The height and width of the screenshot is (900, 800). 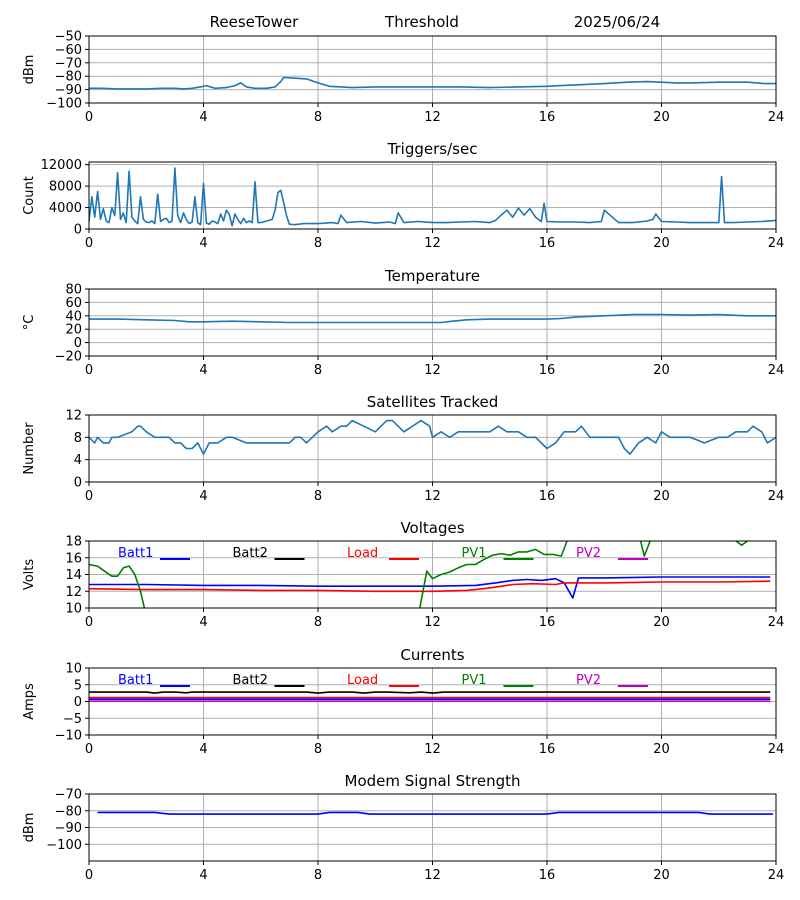 I want to click on satellites-title: Satellites Tracked, so click(x=432, y=402).